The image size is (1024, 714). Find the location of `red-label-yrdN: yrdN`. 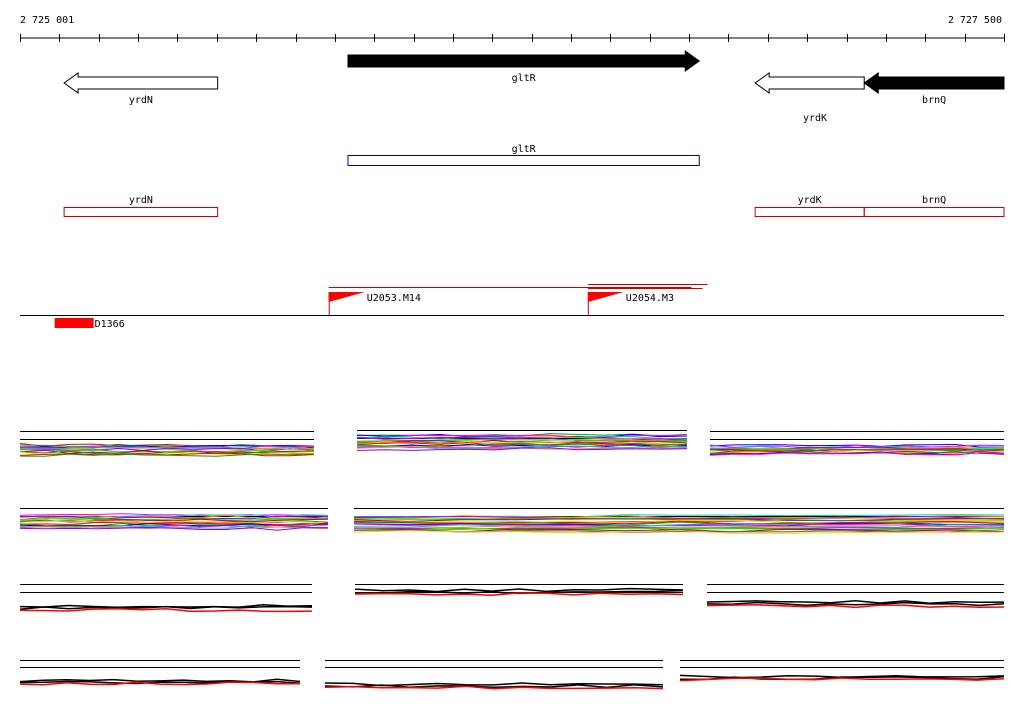

red-label-yrdN: yrdN is located at coordinates (141, 200).